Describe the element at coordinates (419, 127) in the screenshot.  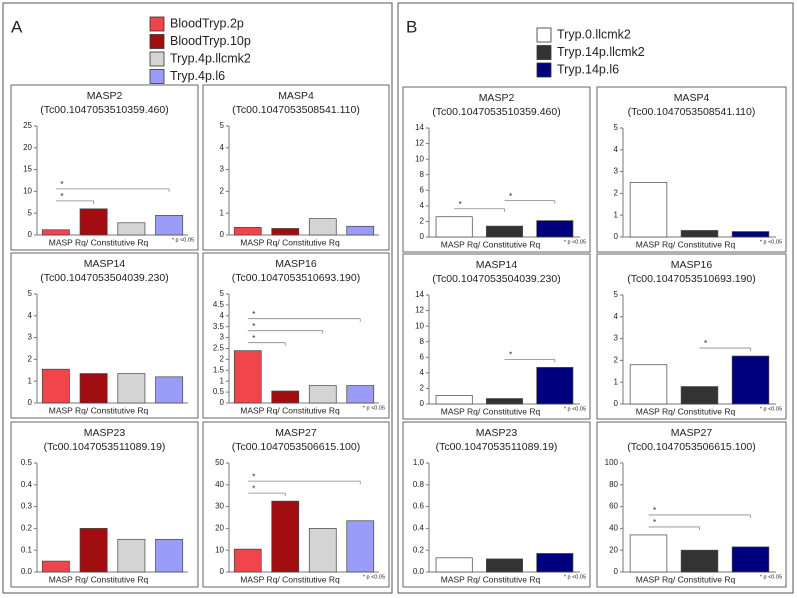
I see `y-tick-label: 14` at that location.